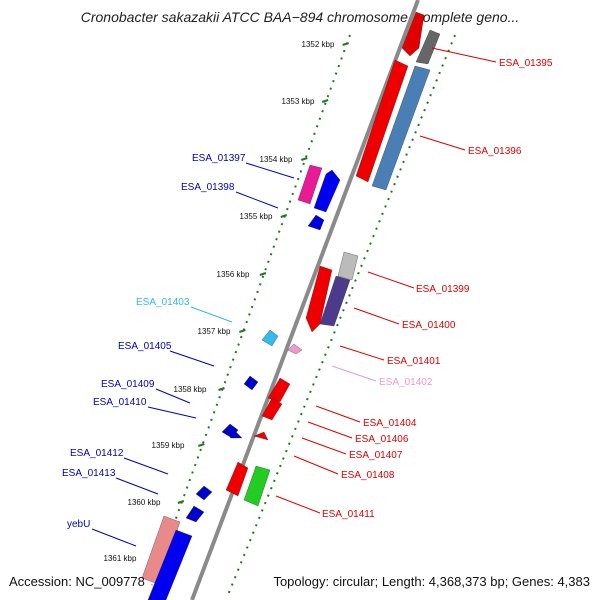 The image size is (600, 600). What do you see at coordinates (348, 514) in the screenshot?
I see `gene-label: ESA_01411` at bounding box center [348, 514].